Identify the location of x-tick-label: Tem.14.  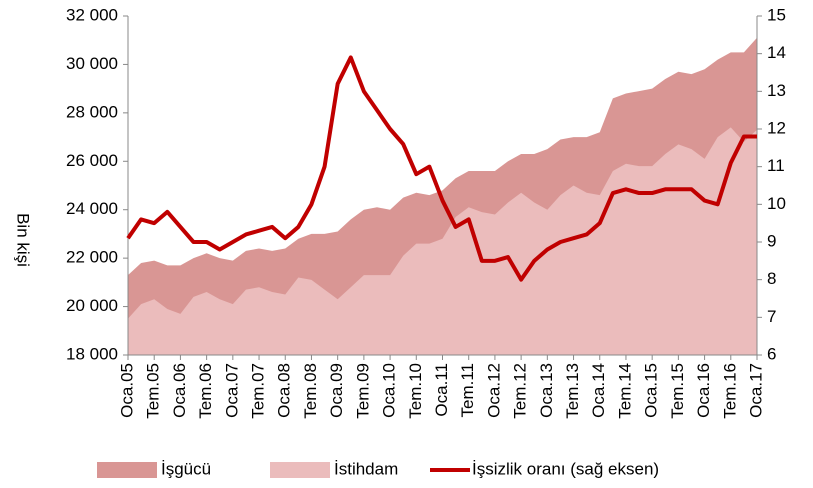
(624, 391).